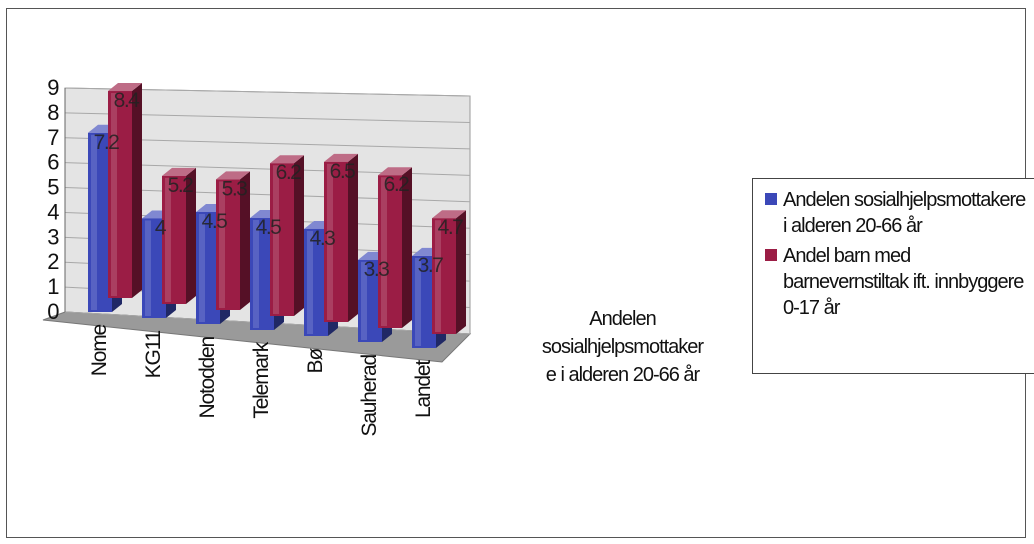  I want to click on y-tick-label: 1, so click(53, 286).